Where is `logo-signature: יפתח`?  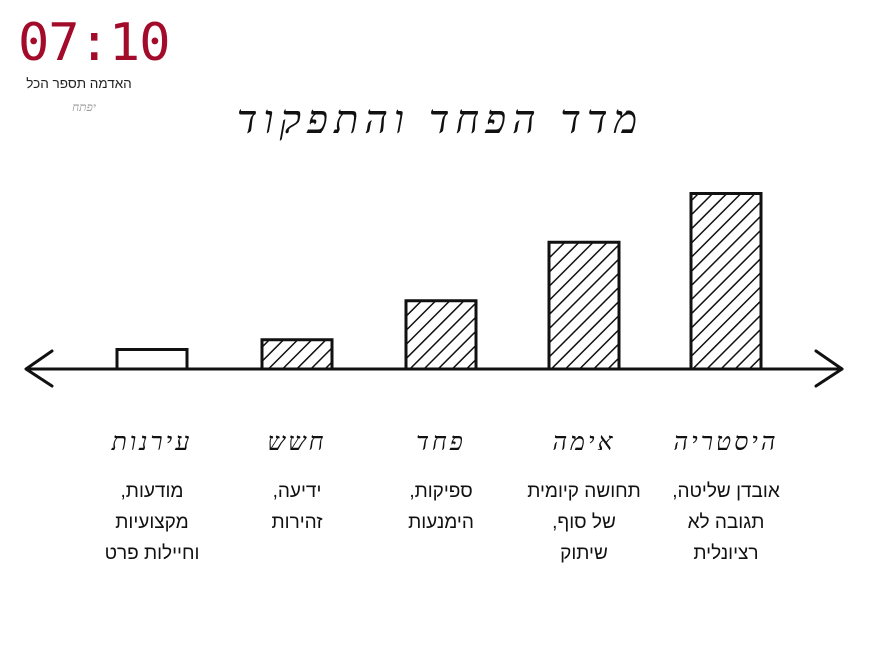 logo-signature: יפתח is located at coordinates (84, 107).